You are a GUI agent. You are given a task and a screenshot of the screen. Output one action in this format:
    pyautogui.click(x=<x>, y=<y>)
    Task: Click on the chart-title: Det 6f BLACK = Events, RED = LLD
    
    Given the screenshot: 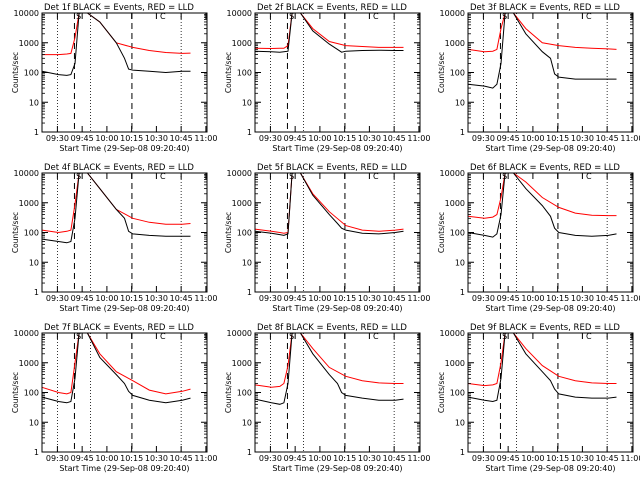 What is the action you would take?
    pyautogui.click(x=545, y=168)
    